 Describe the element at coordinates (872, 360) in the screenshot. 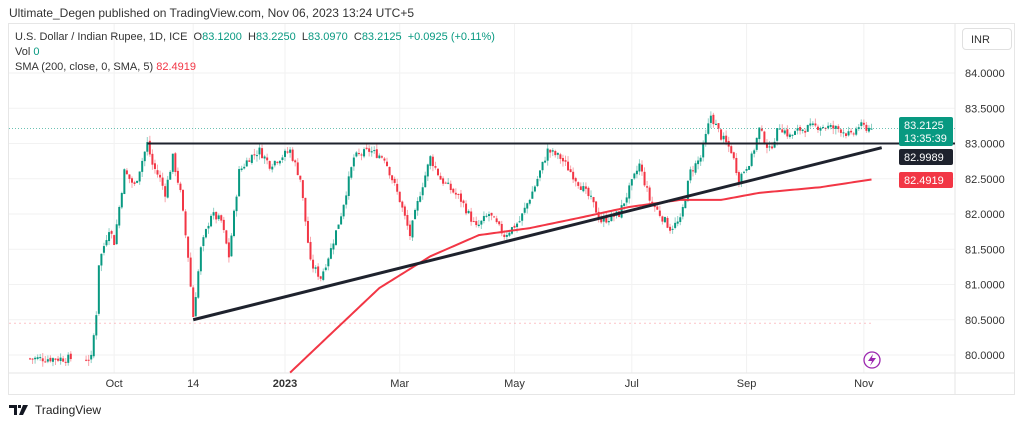

I see `lightning-icon` at that location.